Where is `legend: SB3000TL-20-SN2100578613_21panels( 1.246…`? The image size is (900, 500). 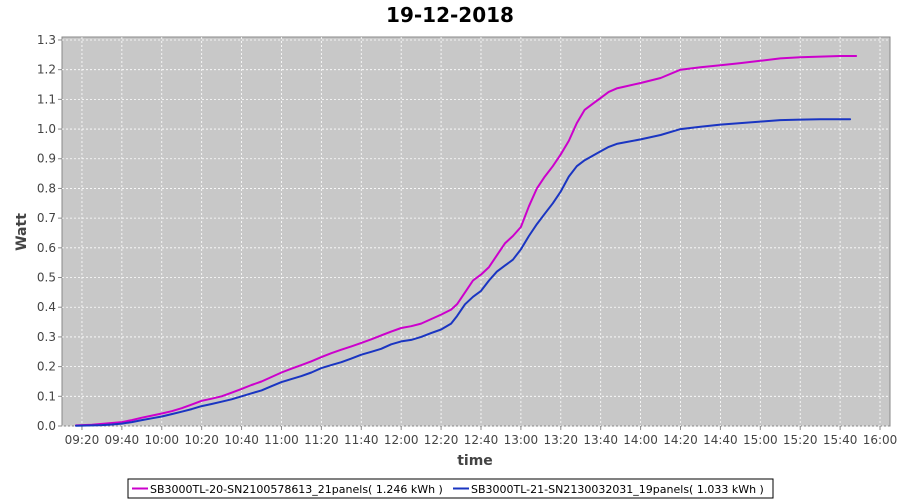
legend: SB3000TL-20-SN2100578613_21panels( 1.246… is located at coordinates (450, 488).